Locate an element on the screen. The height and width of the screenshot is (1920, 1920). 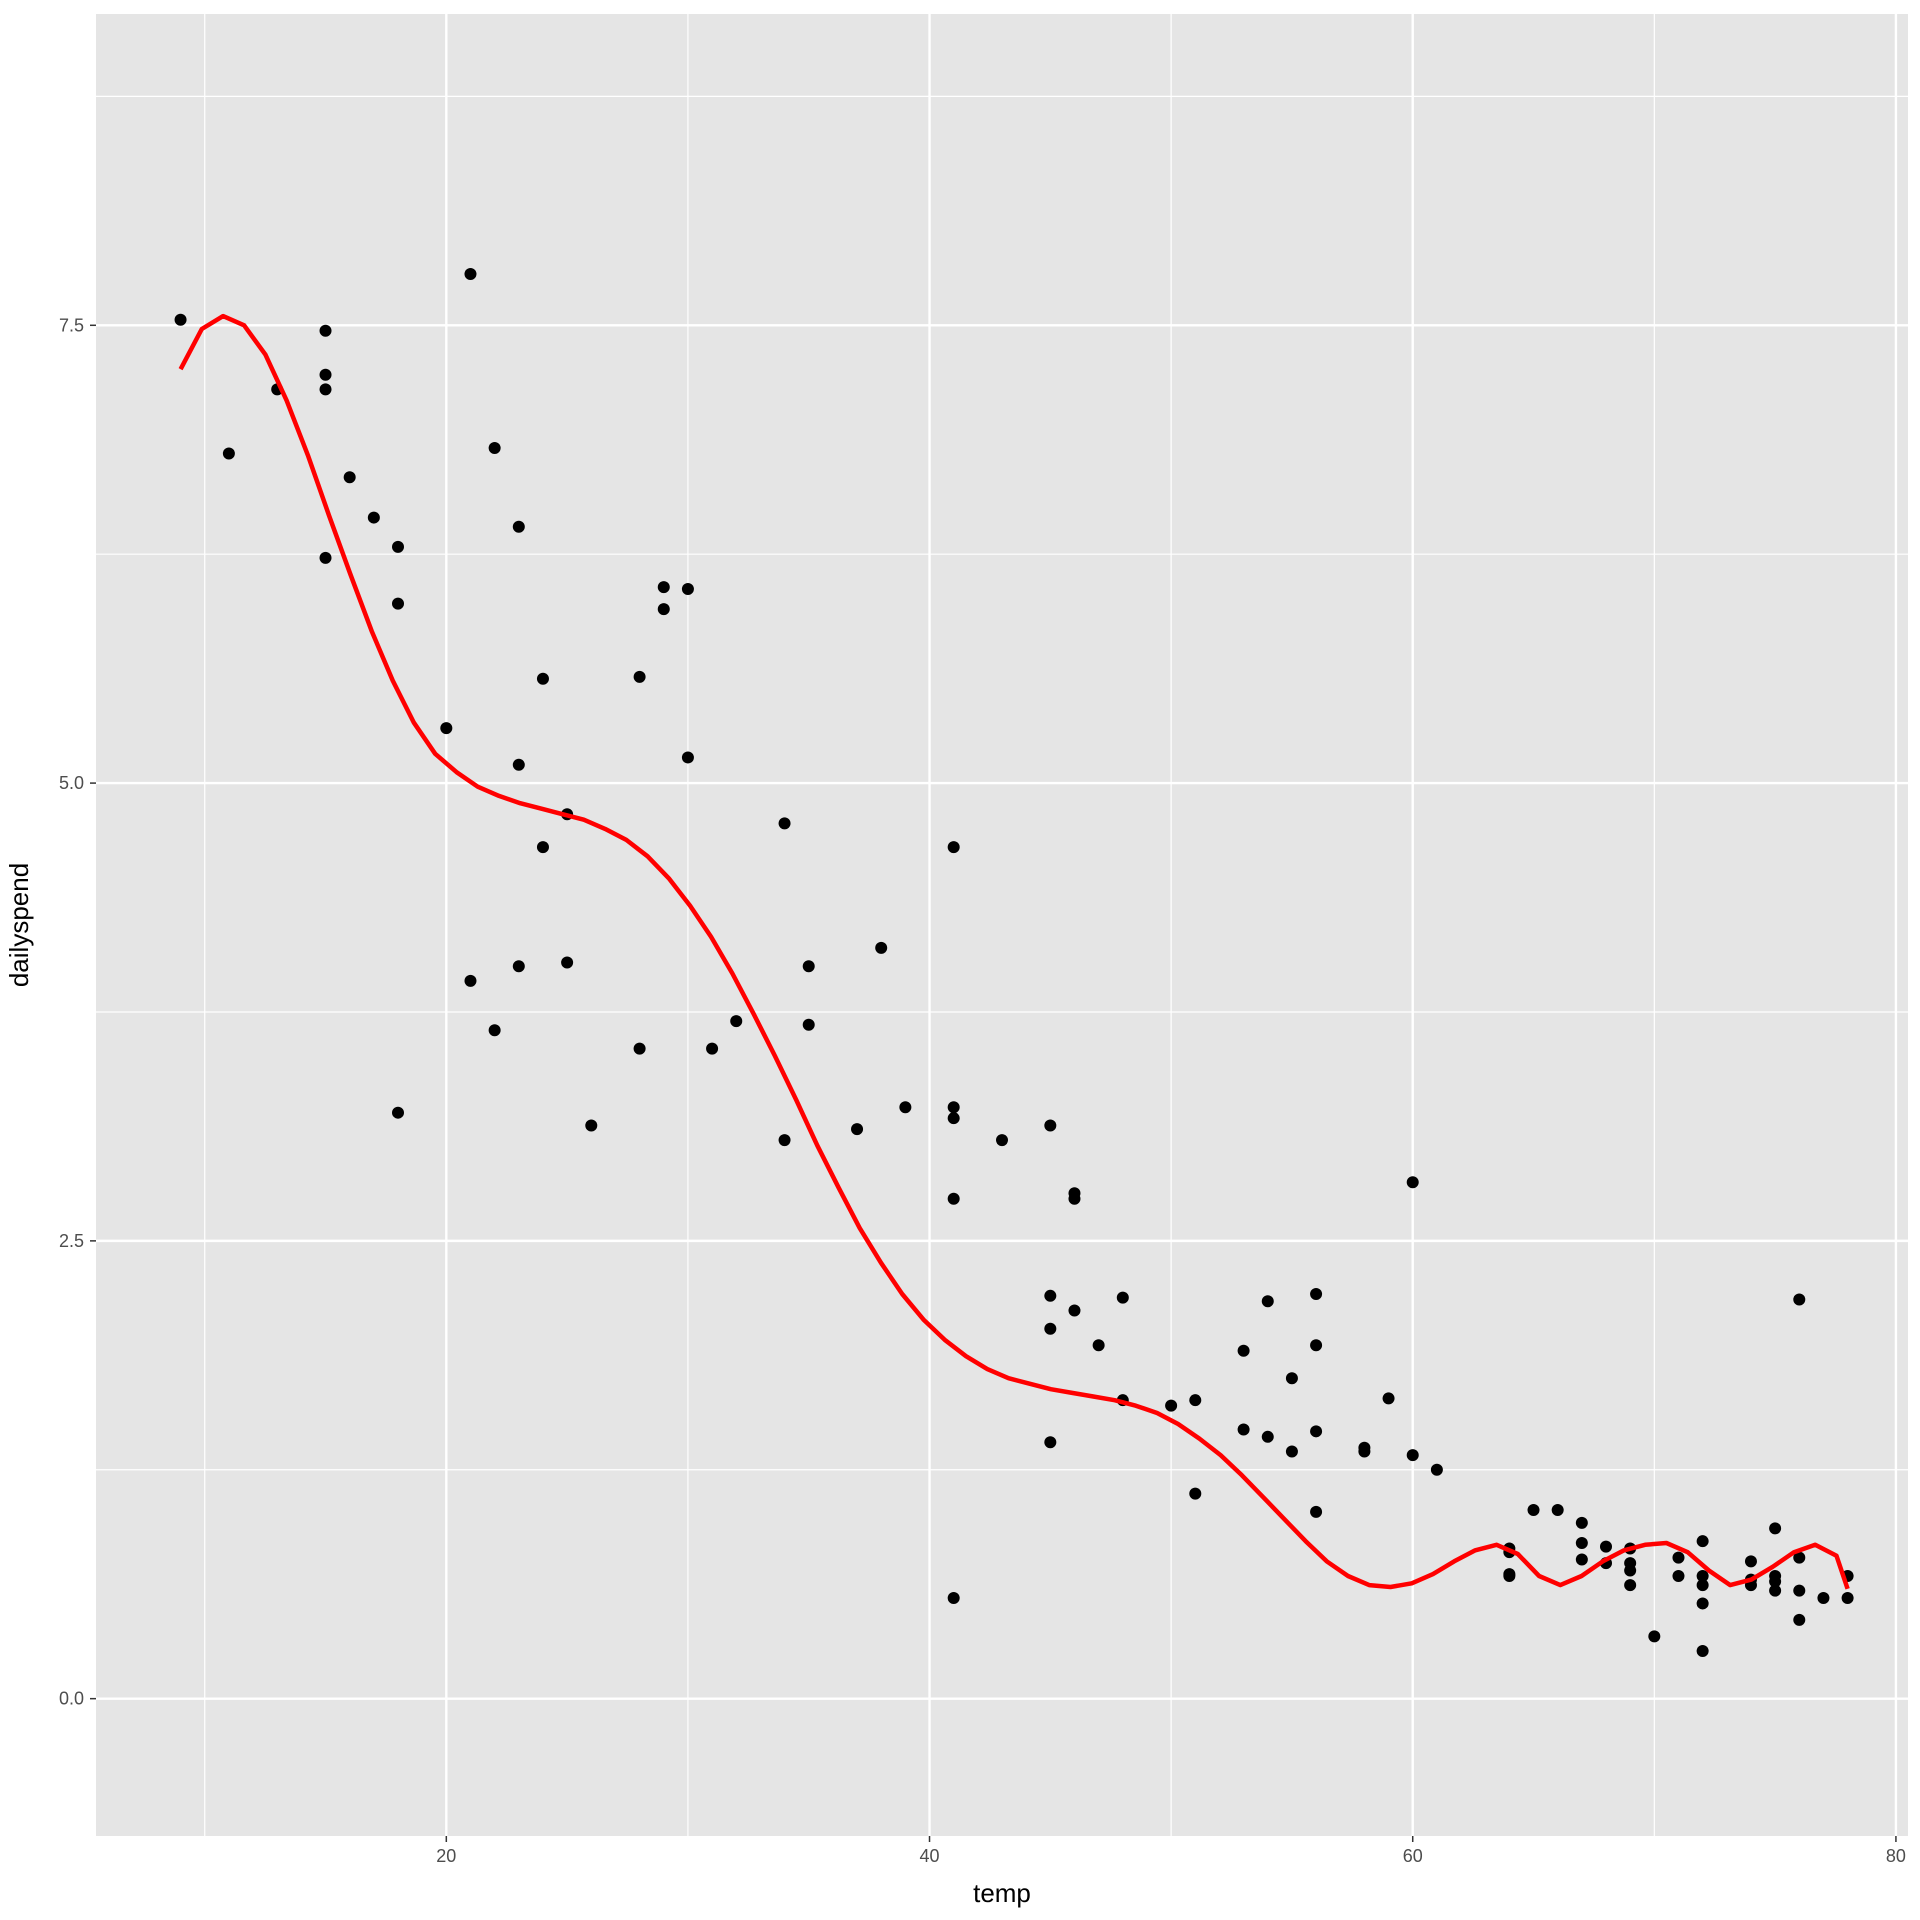
y-tick-label: 2.5 is located at coordinates (71, 1241).